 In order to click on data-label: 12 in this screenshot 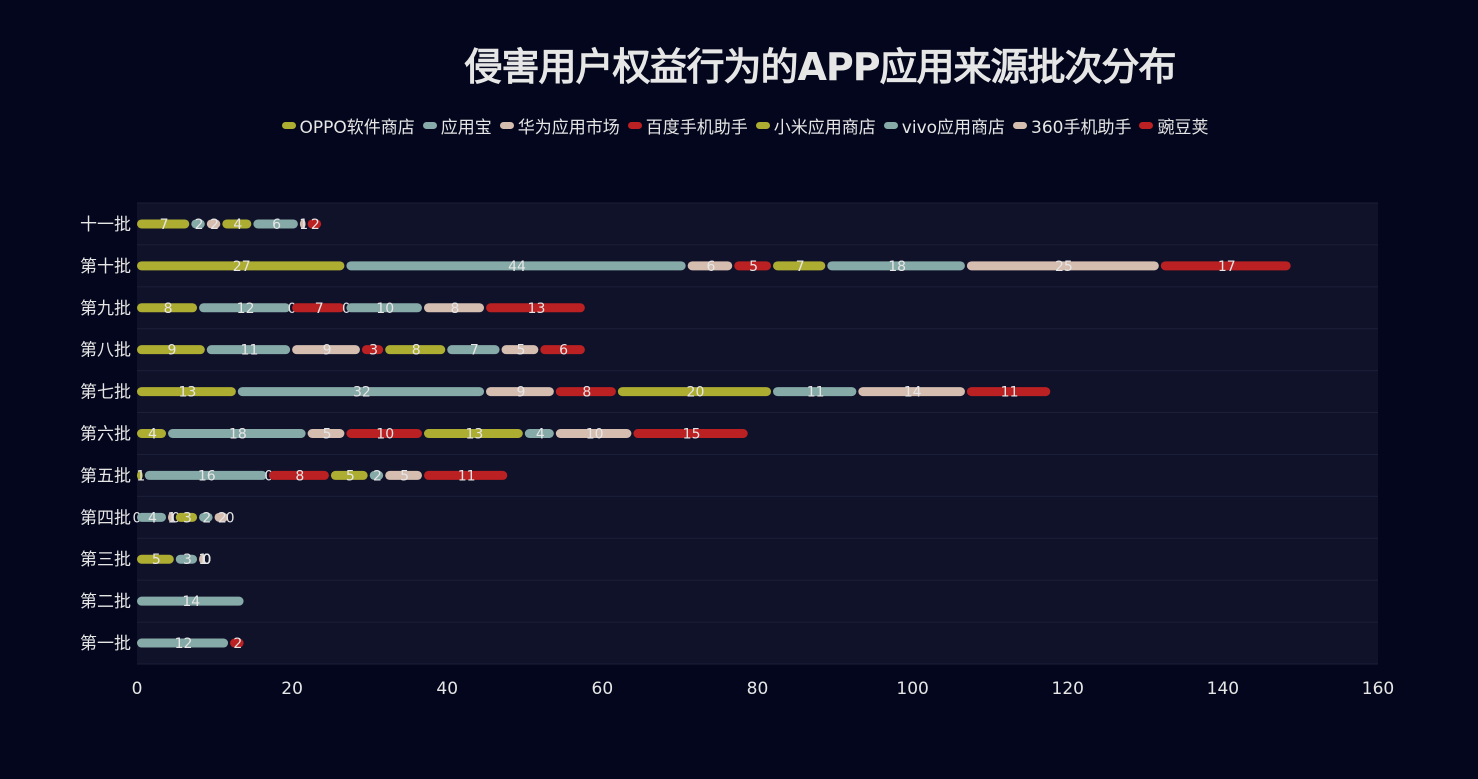, I will do `click(184, 644)`.